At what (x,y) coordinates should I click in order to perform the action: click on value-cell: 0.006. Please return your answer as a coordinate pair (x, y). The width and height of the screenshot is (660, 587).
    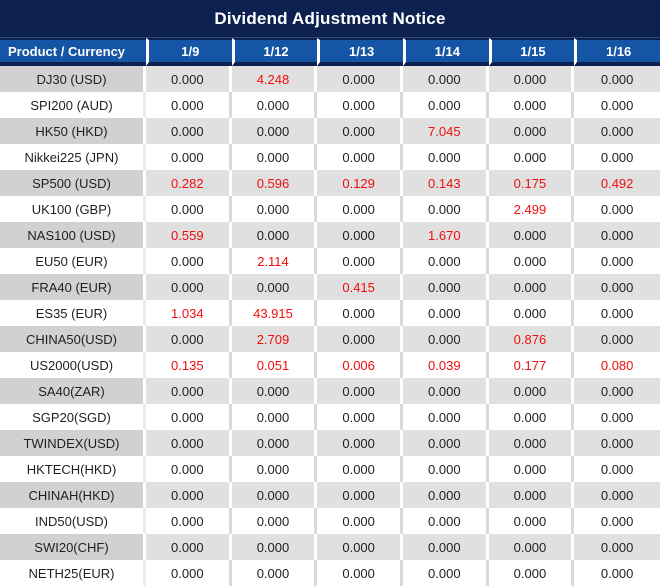
    Looking at the image, I should click on (360, 365).